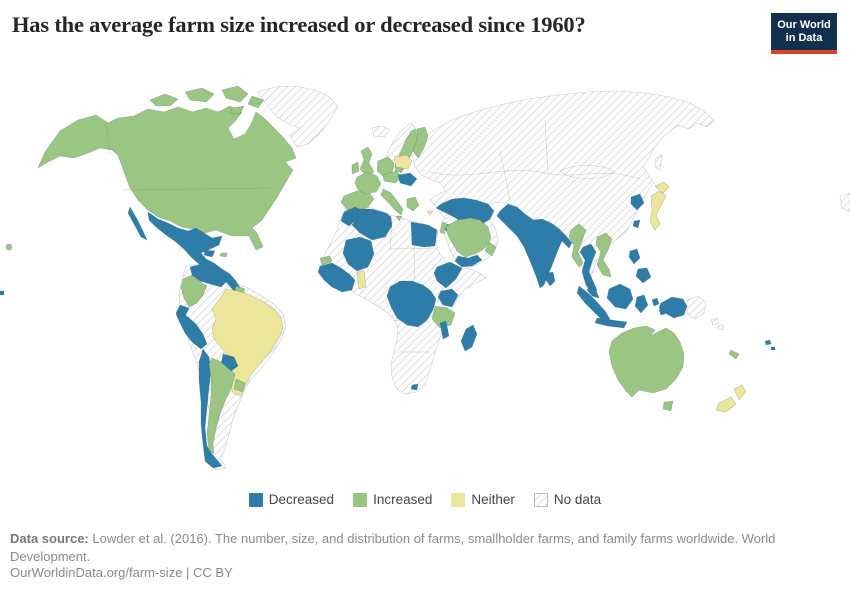  I want to click on map-region-vietnam-increased, so click(604, 255).